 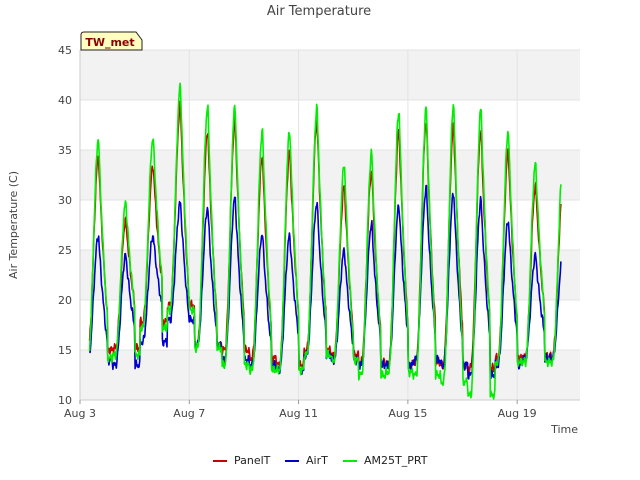 What do you see at coordinates (517, 413) in the screenshot?
I see `x-tick-label: Aug 19` at bounding box center [517, 413].